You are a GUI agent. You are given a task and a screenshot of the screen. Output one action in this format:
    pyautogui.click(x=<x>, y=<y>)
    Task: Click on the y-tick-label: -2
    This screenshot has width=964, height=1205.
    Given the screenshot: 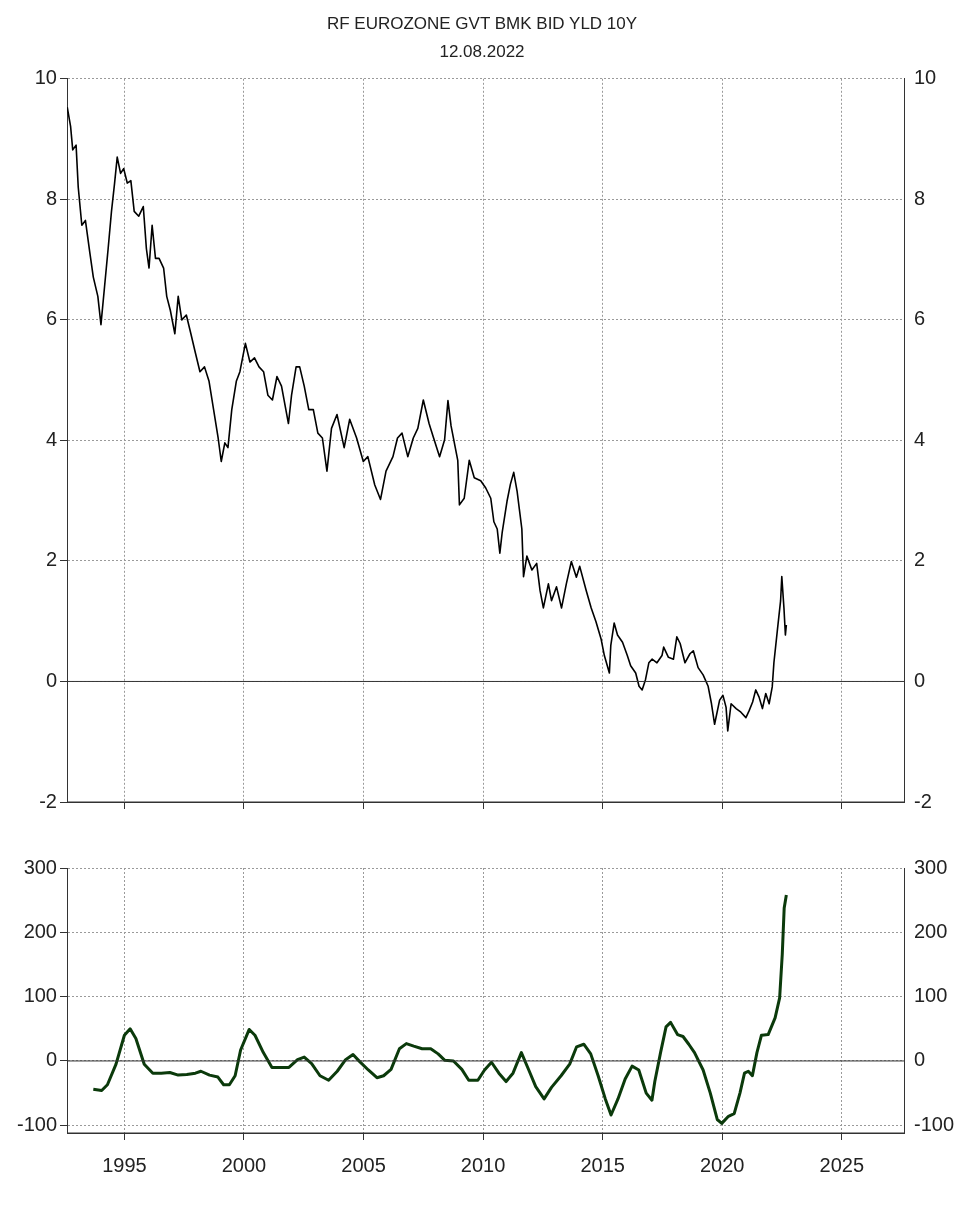 What is the action you would take?
    pyautogui.click(x=48, y=800)
    